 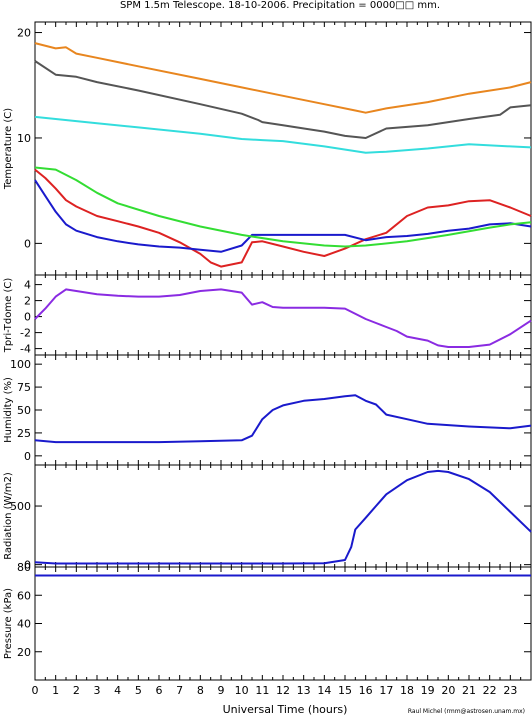 I want to click on temperature-c-ylabel: Temperature (C), so click(x=8, y=149).